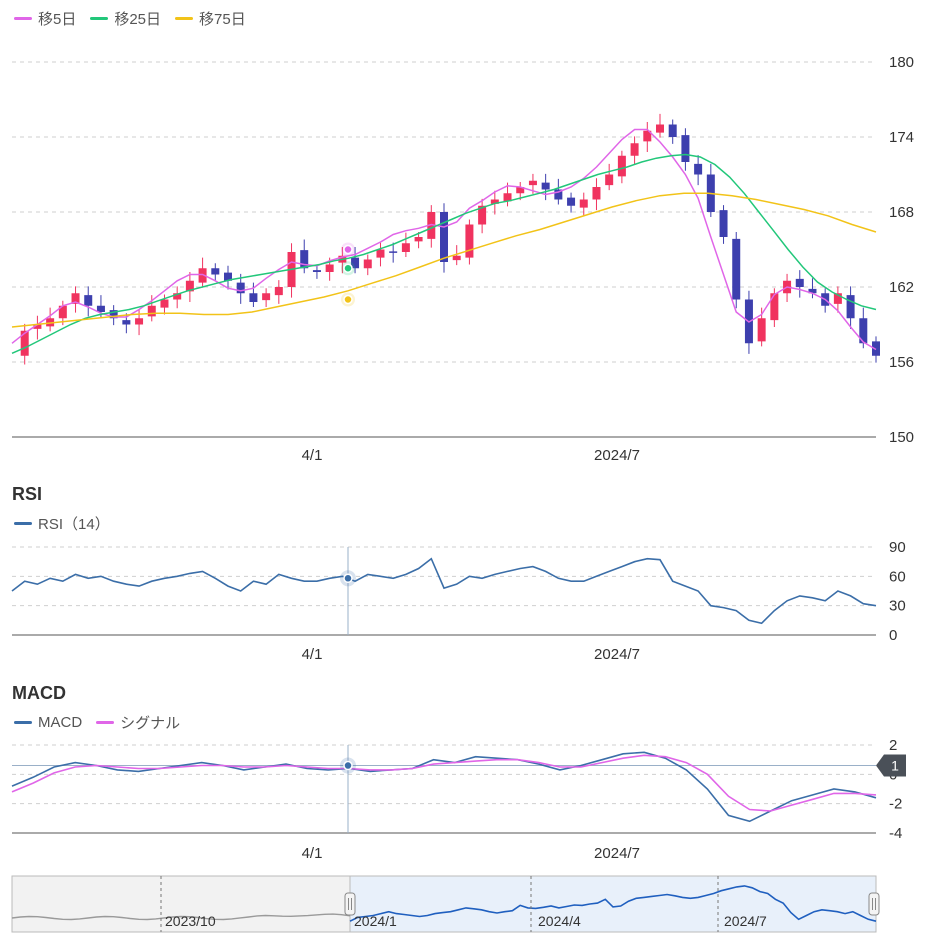 This screenshot has width=936, height=940. I want to click on rsi-legend: RSI（14）, so click(62, 523).